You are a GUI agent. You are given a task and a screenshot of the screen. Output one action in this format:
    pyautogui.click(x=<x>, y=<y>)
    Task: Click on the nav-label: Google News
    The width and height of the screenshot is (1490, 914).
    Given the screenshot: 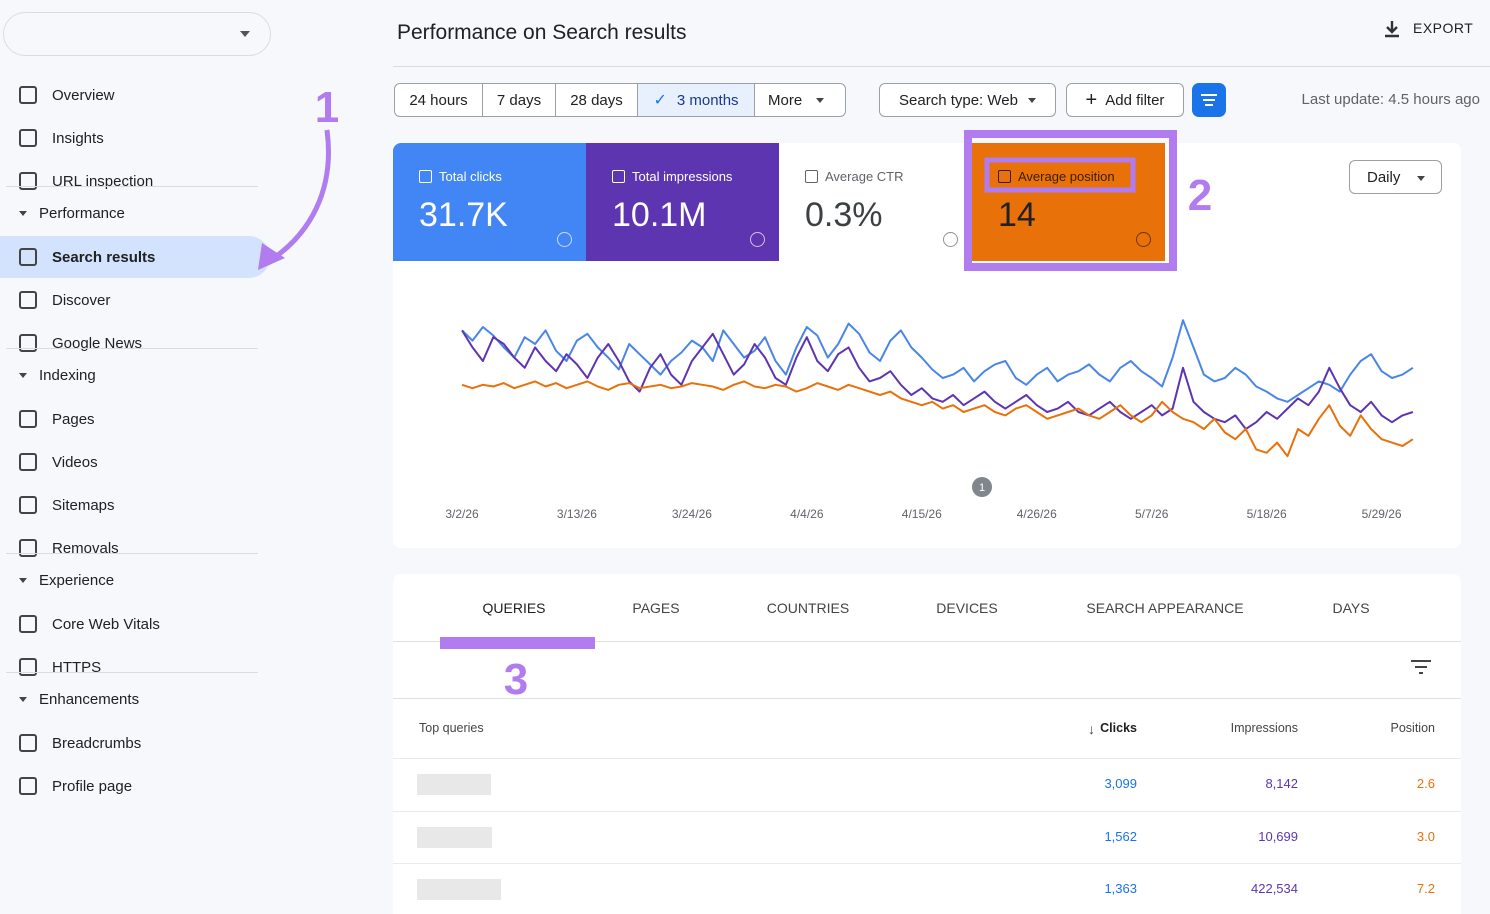 What is the action you would take?
    pyautogui.click(x=97, y=343)
    